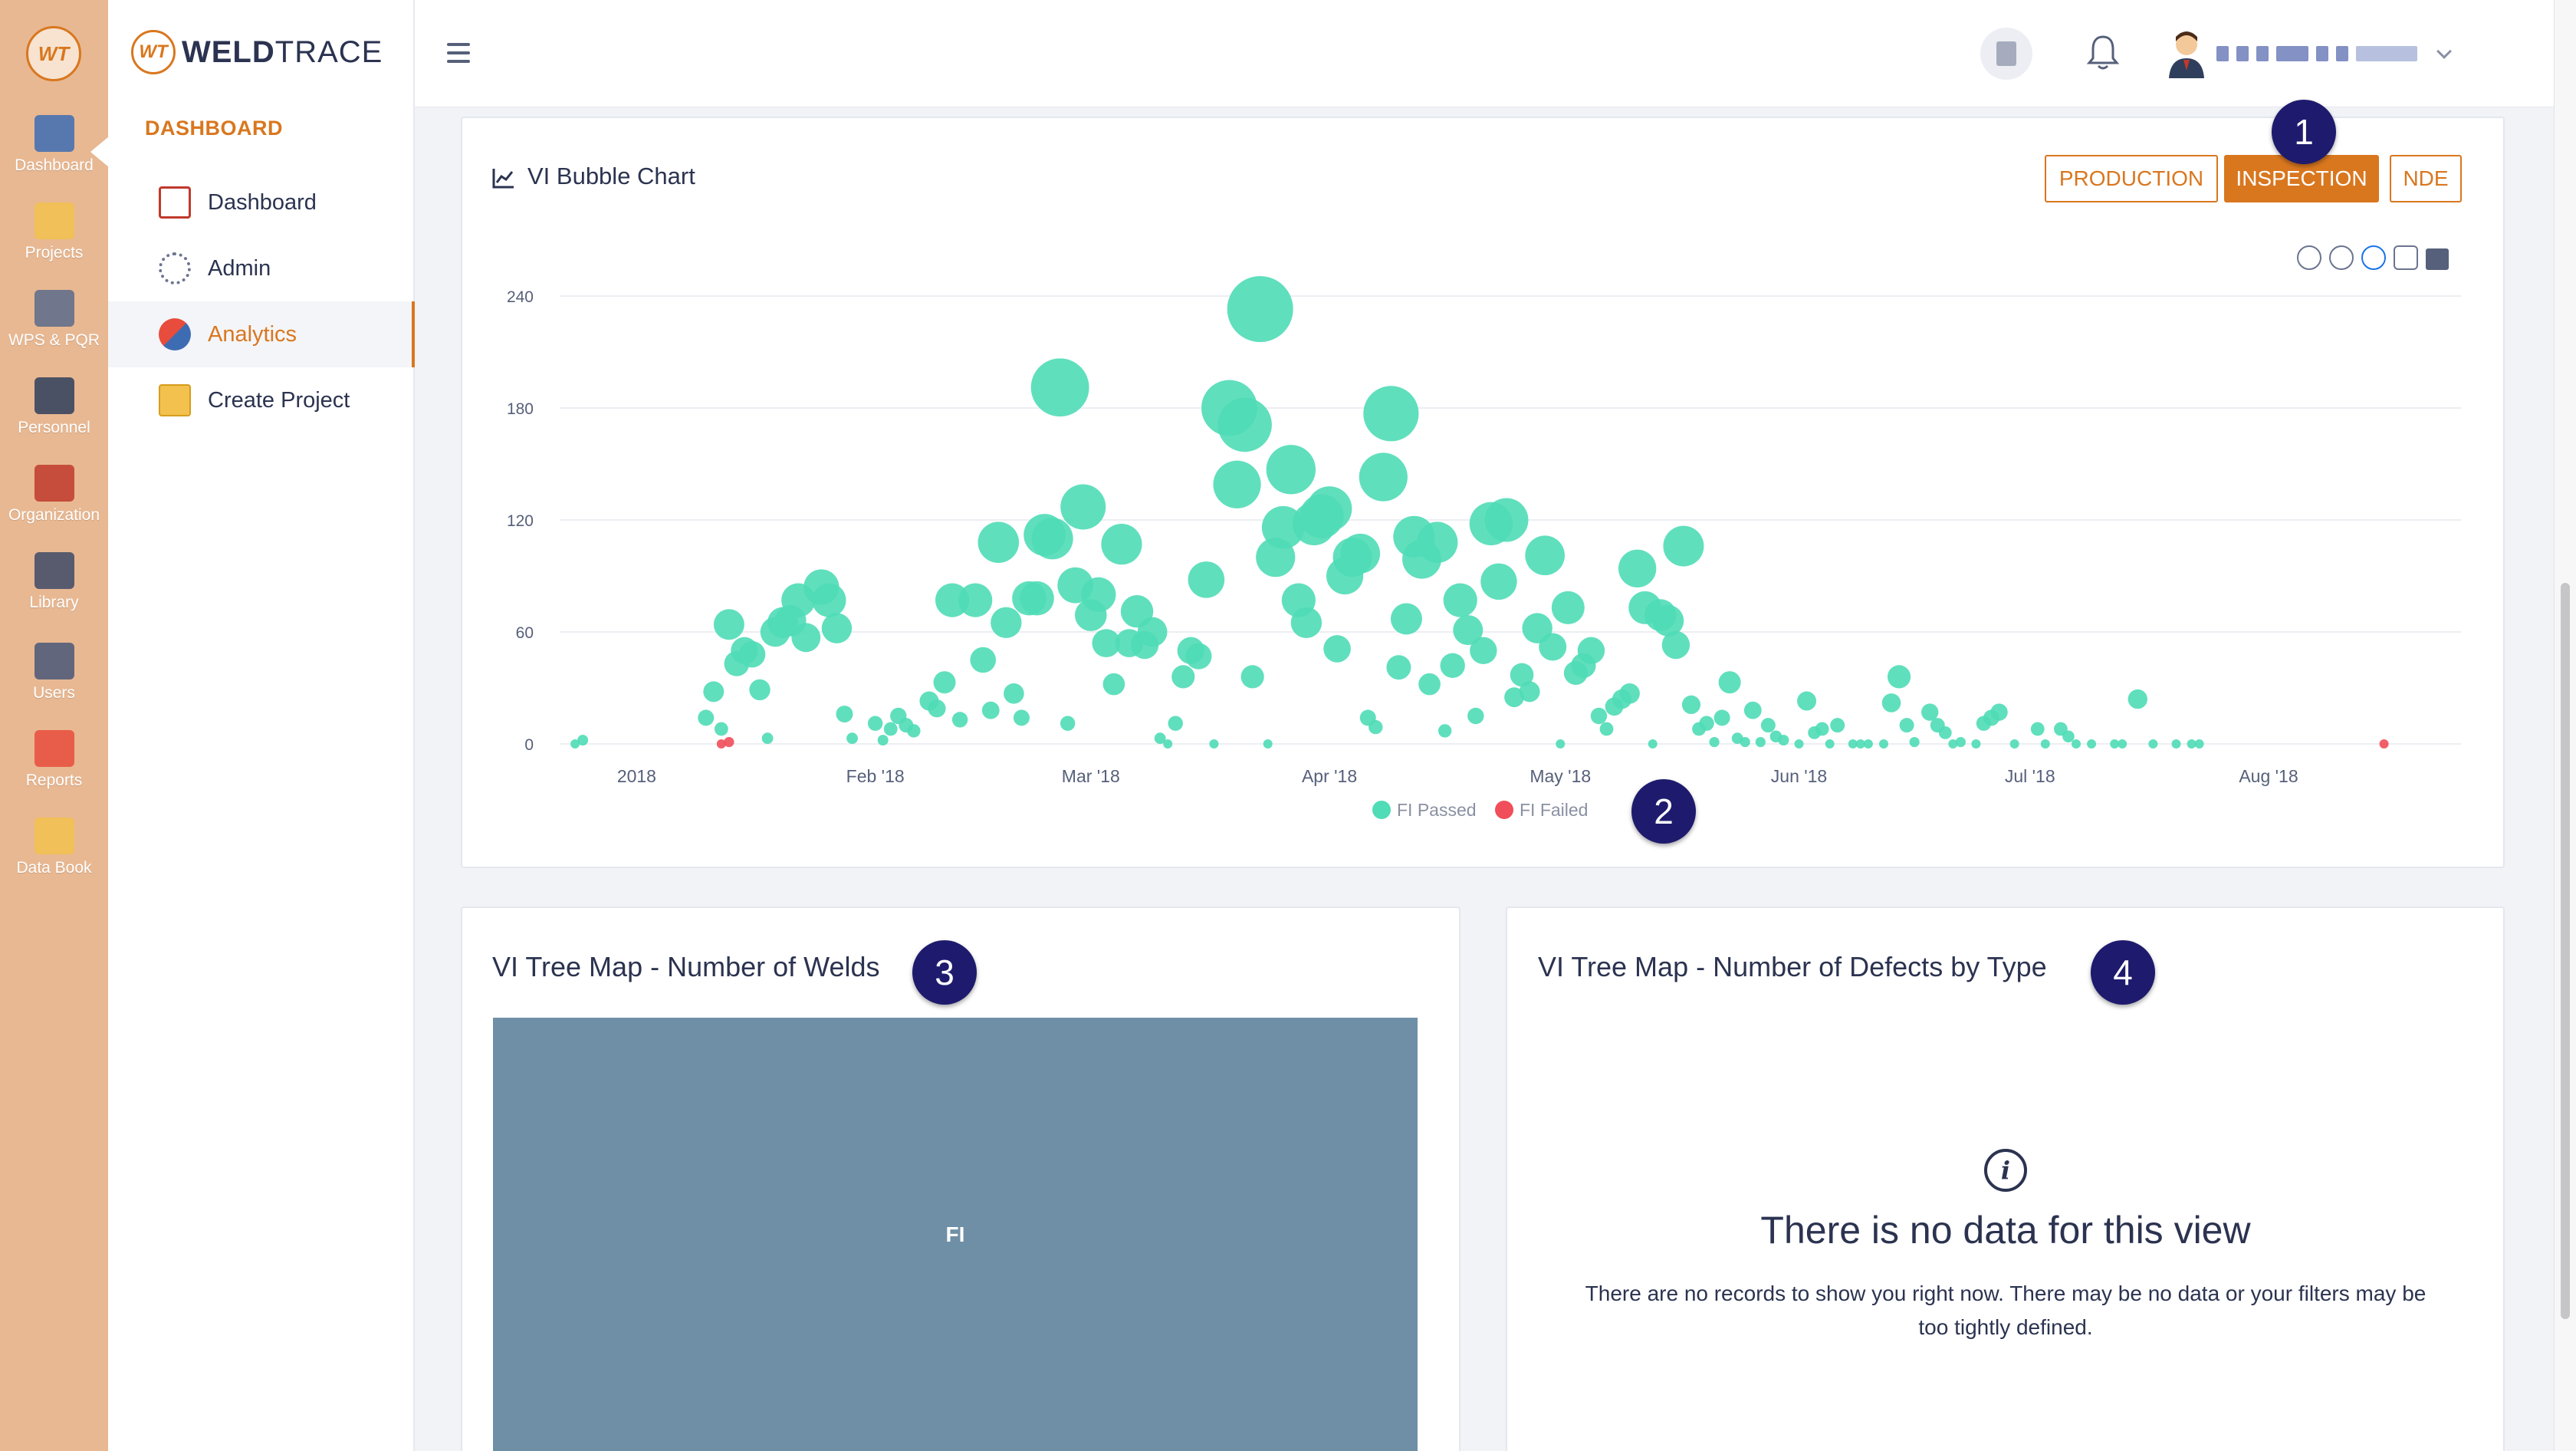 The width and height of the screenshot is (2576, 1451). Describe the element at coordinates (2309, 257) in the screenshot. I see `zoom-in-icon` at that location.